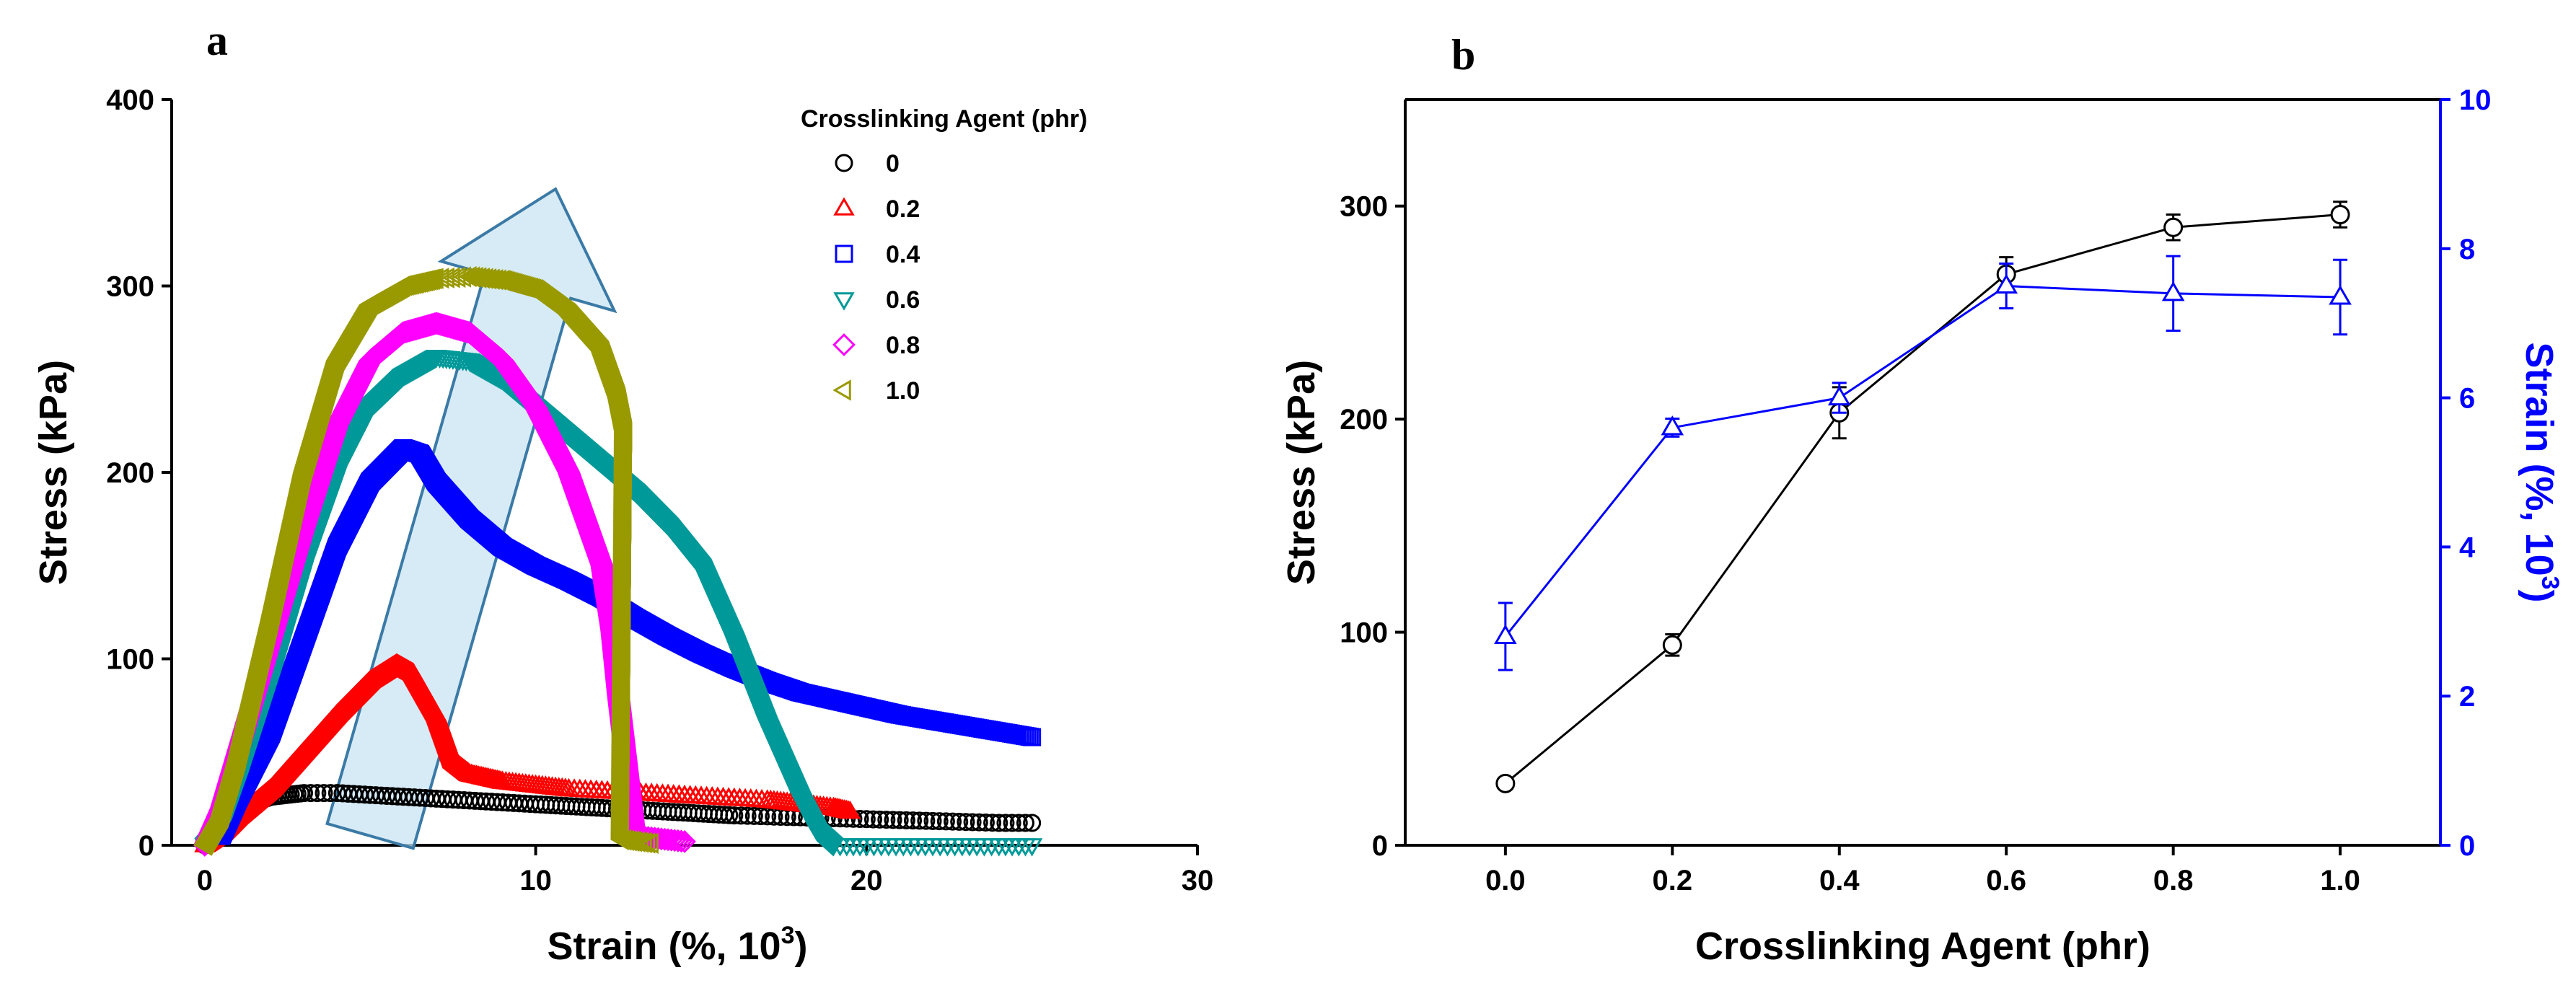 The image size is (2576, 996). What do you see at coordinates (1198, 880) in the screenshot?
I see `x-tick-label: 30` at bounding box center [1198, 880].